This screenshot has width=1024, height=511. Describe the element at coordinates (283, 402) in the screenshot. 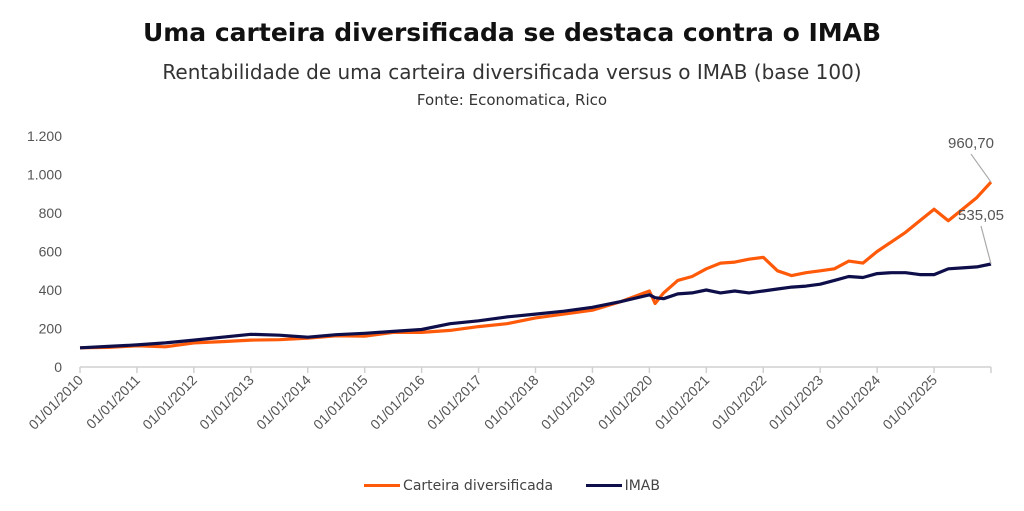

I see `x-tick-label: 01/01/2014` at that location.